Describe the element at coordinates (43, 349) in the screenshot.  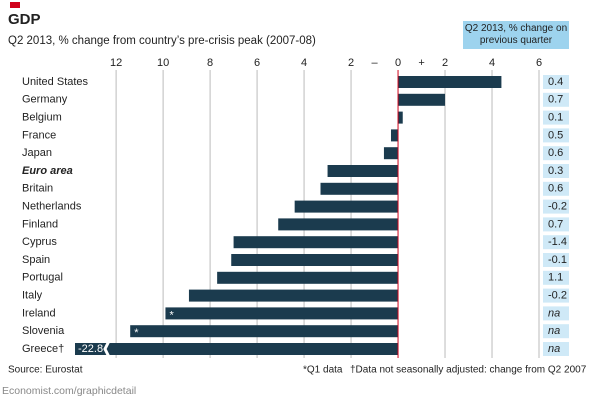
I see `y-tick-label: Greece†` at that location.